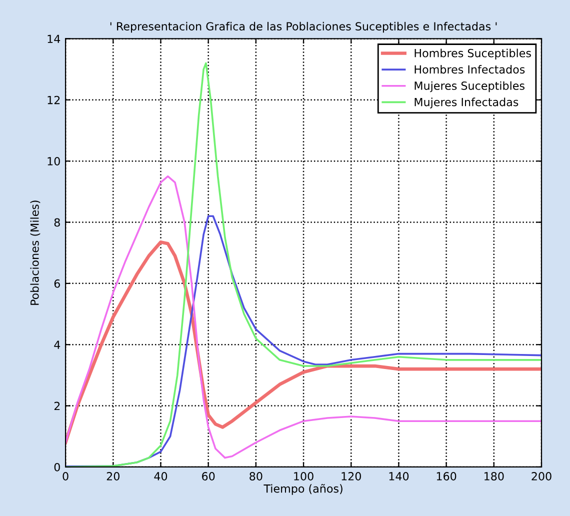 The width and height of the screenshot is (570, 516). Describe the element at coordinates (57, 222) in the screenshot. I see `y-tick-label: 8` at that location.